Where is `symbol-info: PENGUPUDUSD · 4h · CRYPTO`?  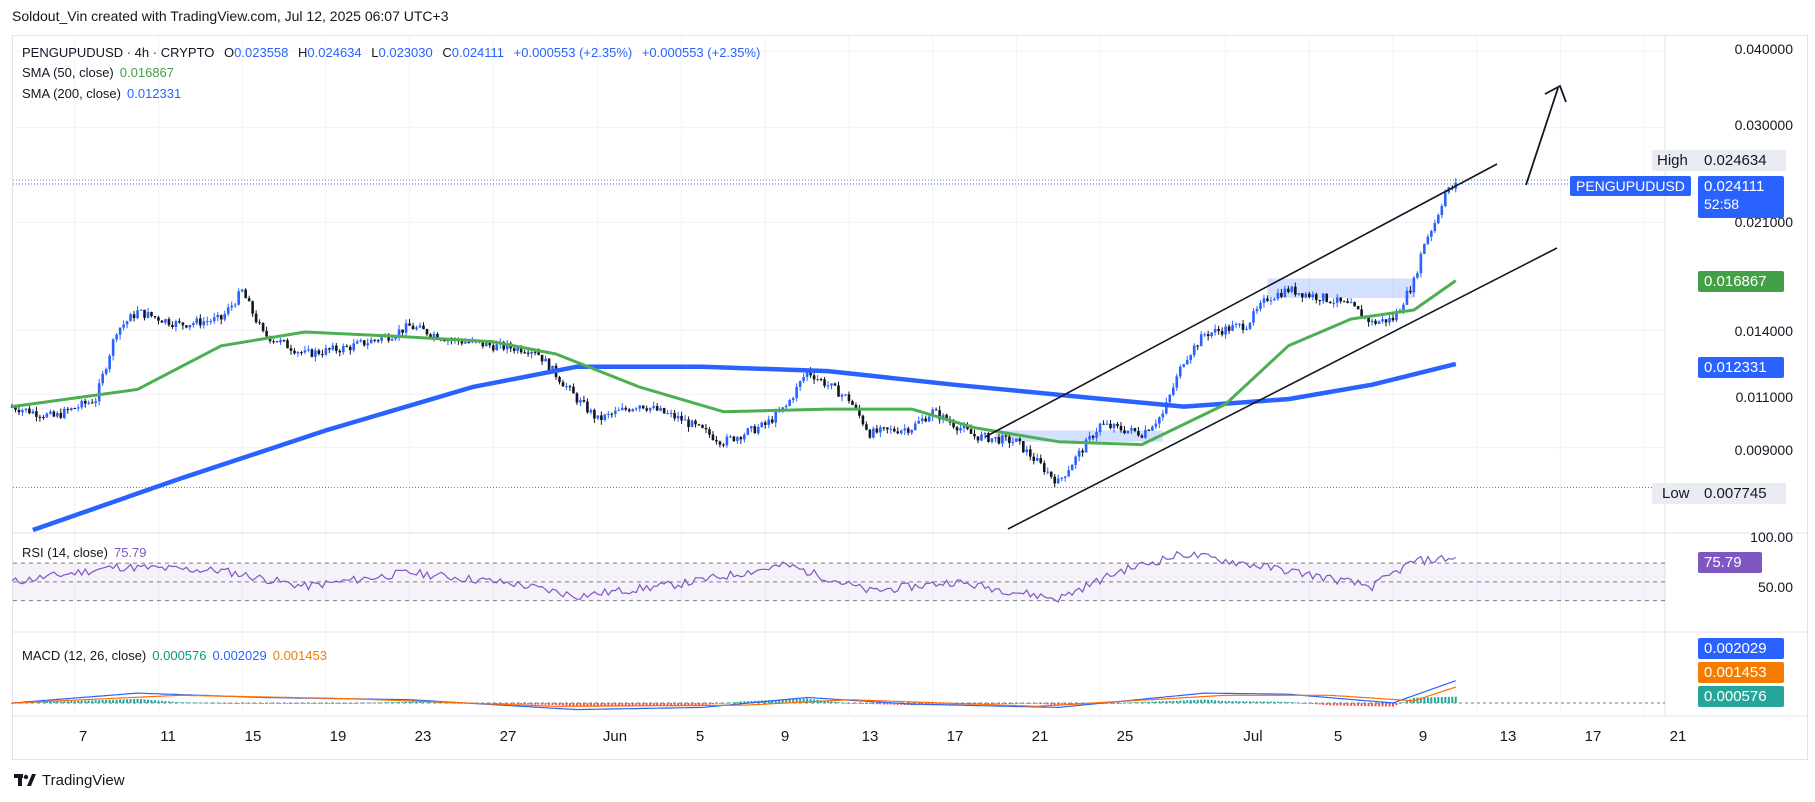 symbol-info: PENGUPUDUSD · 4h · CRYPTO is located at coordinates (118, 52).